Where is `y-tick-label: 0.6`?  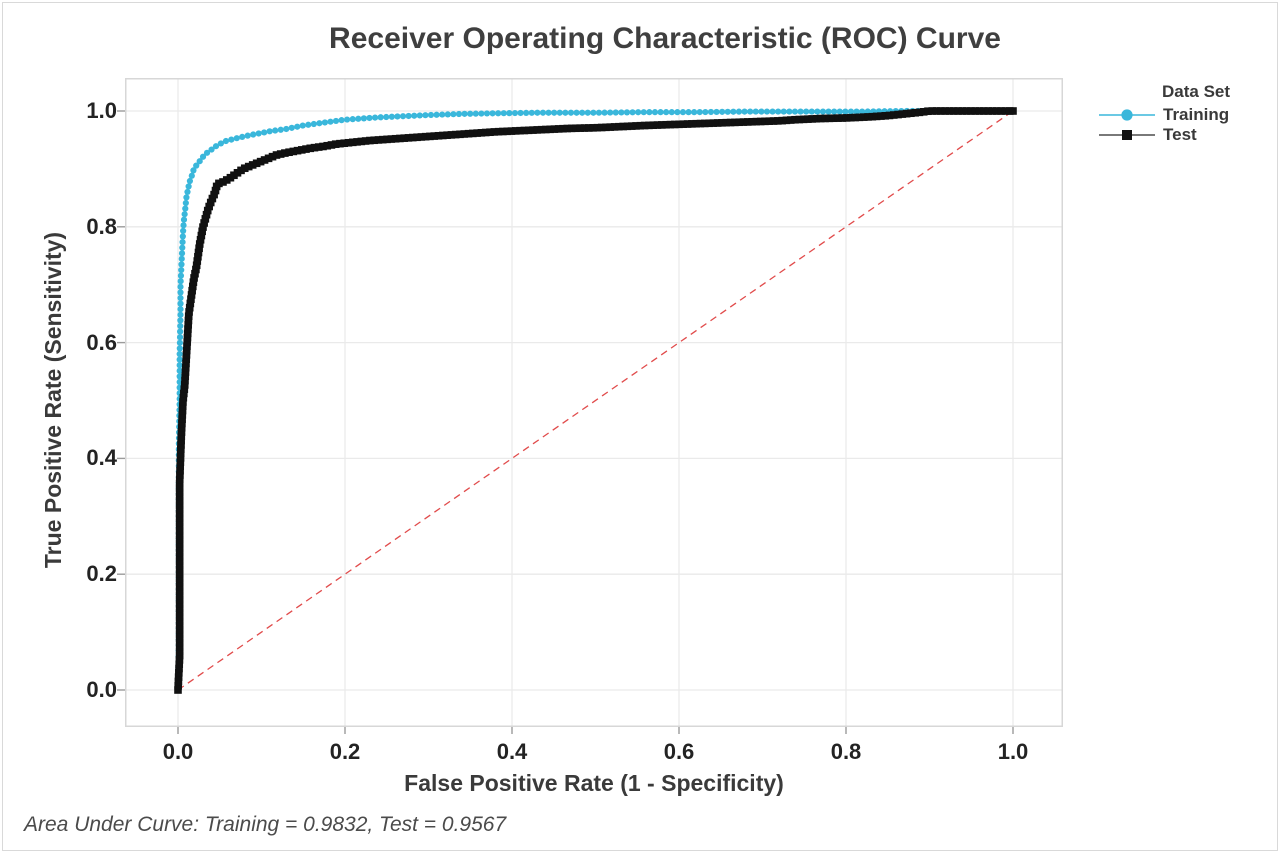
y-tick-label: 0.6 is located at coordinates (101, 342).